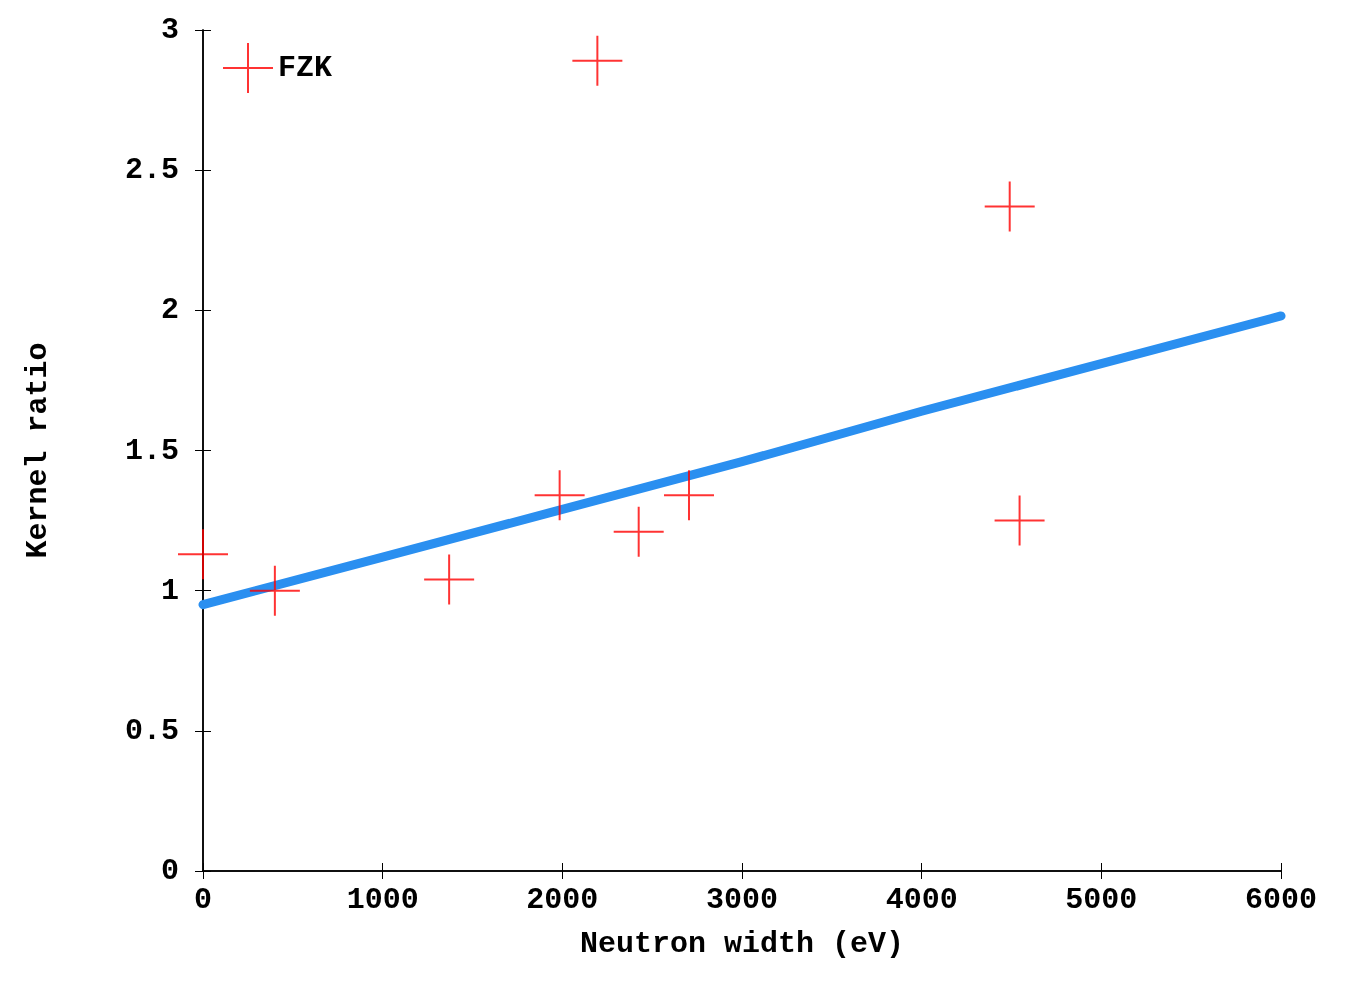  Describe the element at coordinates (151, 730) in the screenshot. I see `y-tick-label: 0.5` at that location.